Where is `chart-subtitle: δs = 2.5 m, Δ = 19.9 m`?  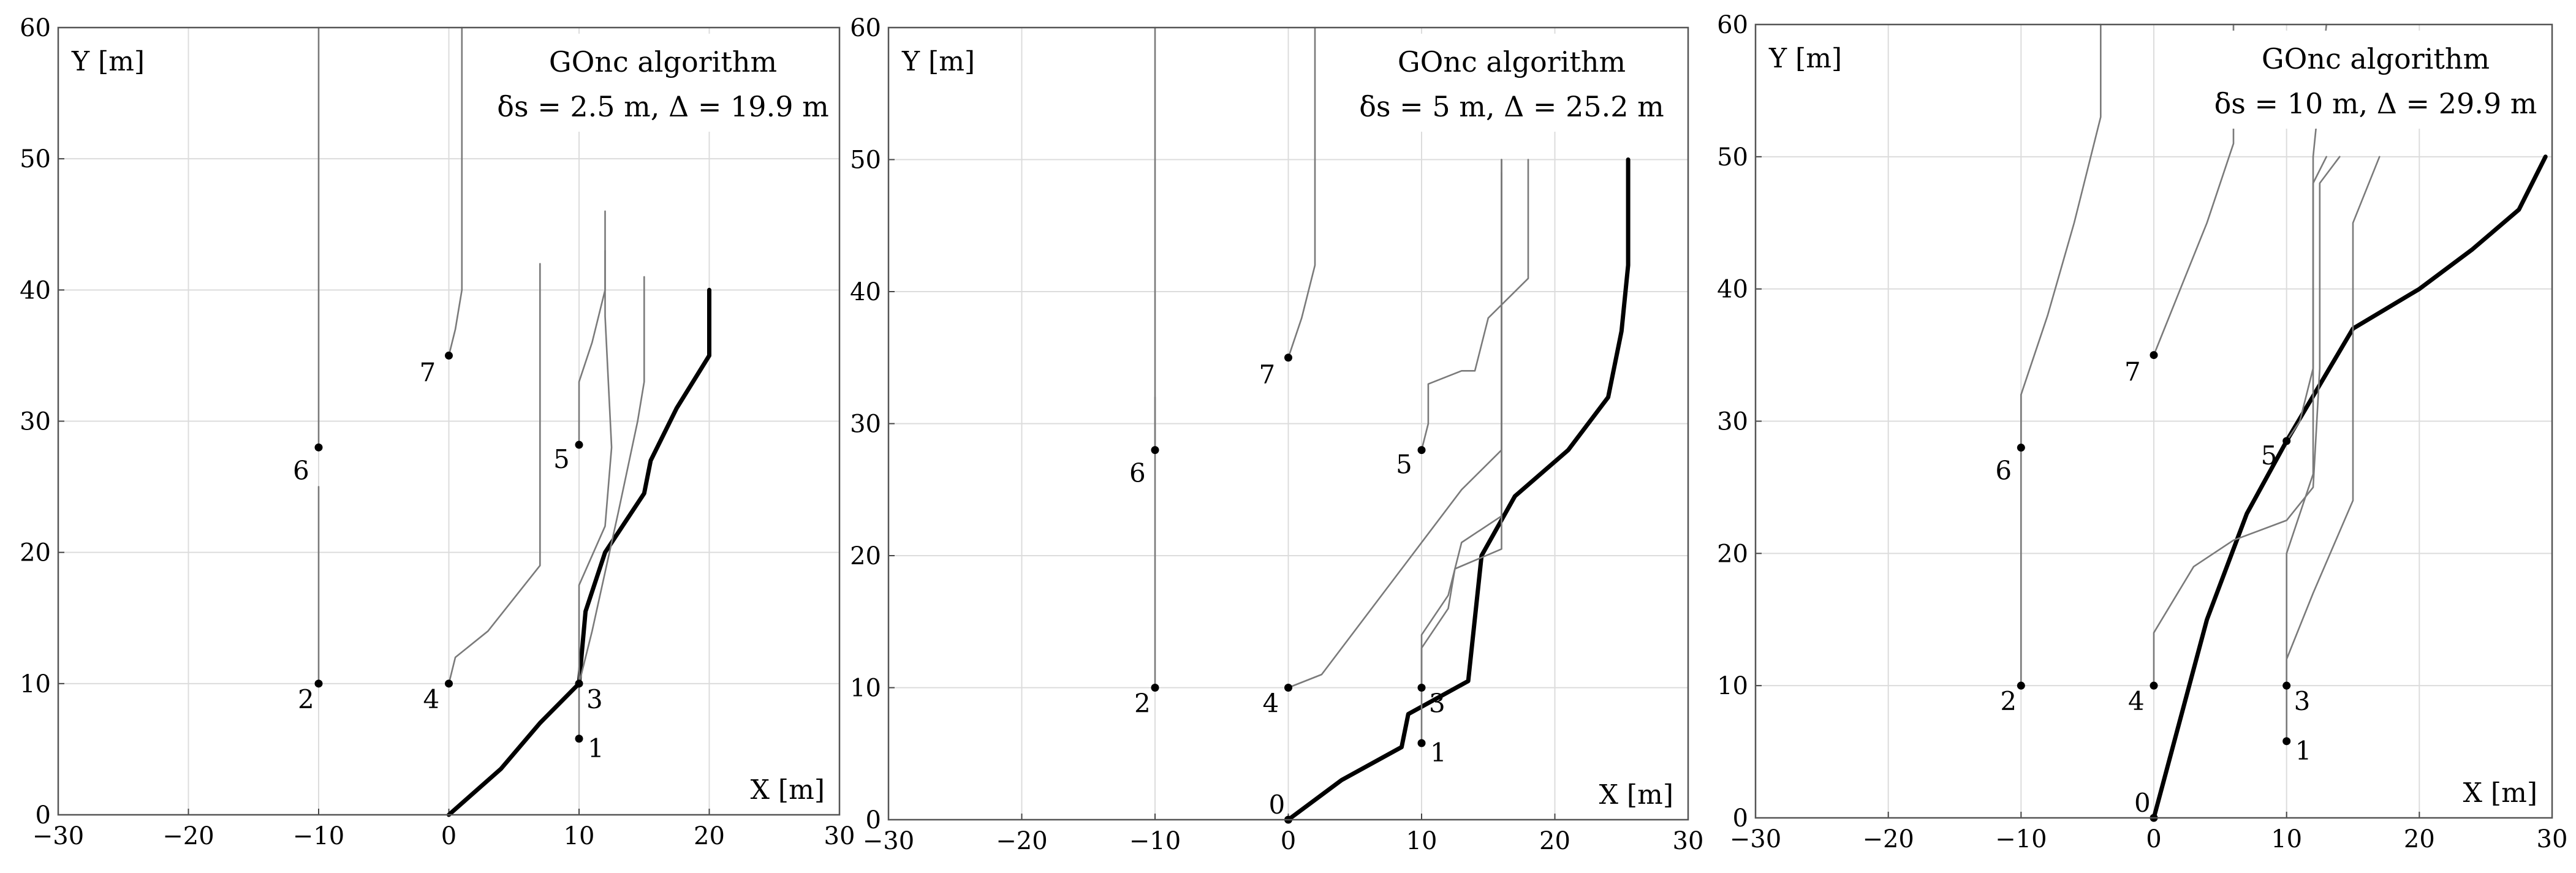 chart-subtitle: δs = 2.5 m, Δ = 19.9 m is located at coordinates (663, 106).